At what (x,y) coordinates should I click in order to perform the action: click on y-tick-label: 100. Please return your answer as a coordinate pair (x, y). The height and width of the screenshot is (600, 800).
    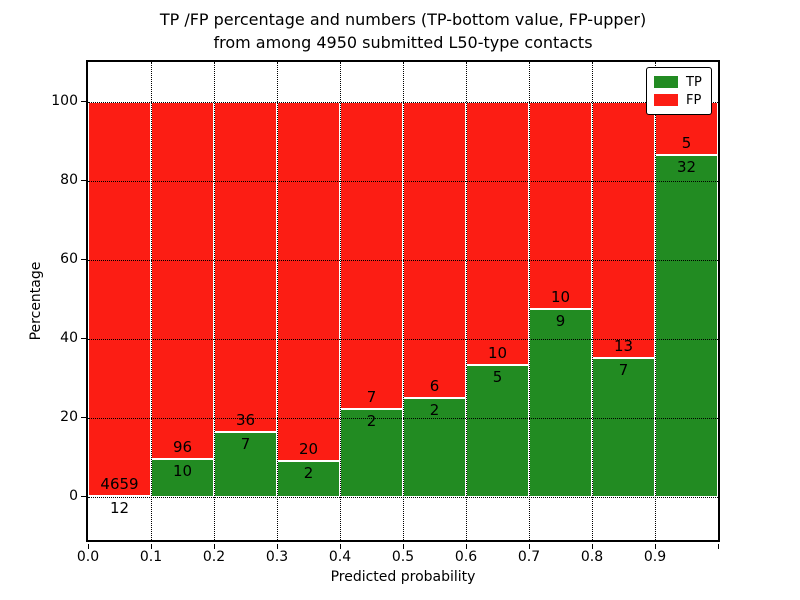
    Looking at the image, I should click on (64, 100).